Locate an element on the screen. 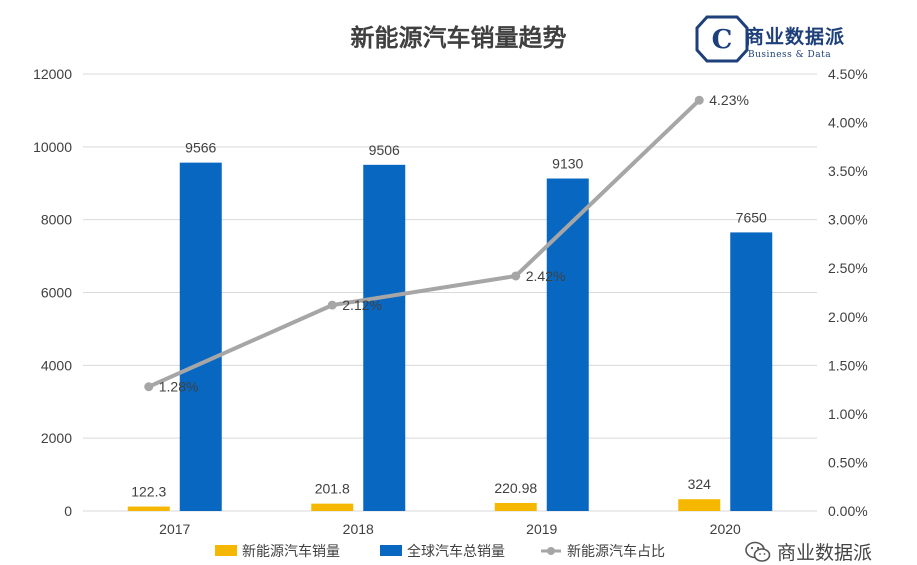 This screenshot has height=565, width=917. bar-data-label: 201.8 is located at coordinates (332, 489).